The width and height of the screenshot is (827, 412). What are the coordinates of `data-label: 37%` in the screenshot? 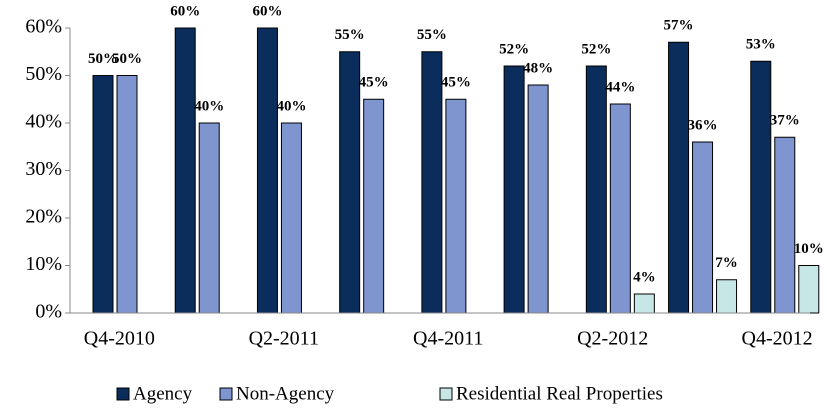 It's located at (785, 121).